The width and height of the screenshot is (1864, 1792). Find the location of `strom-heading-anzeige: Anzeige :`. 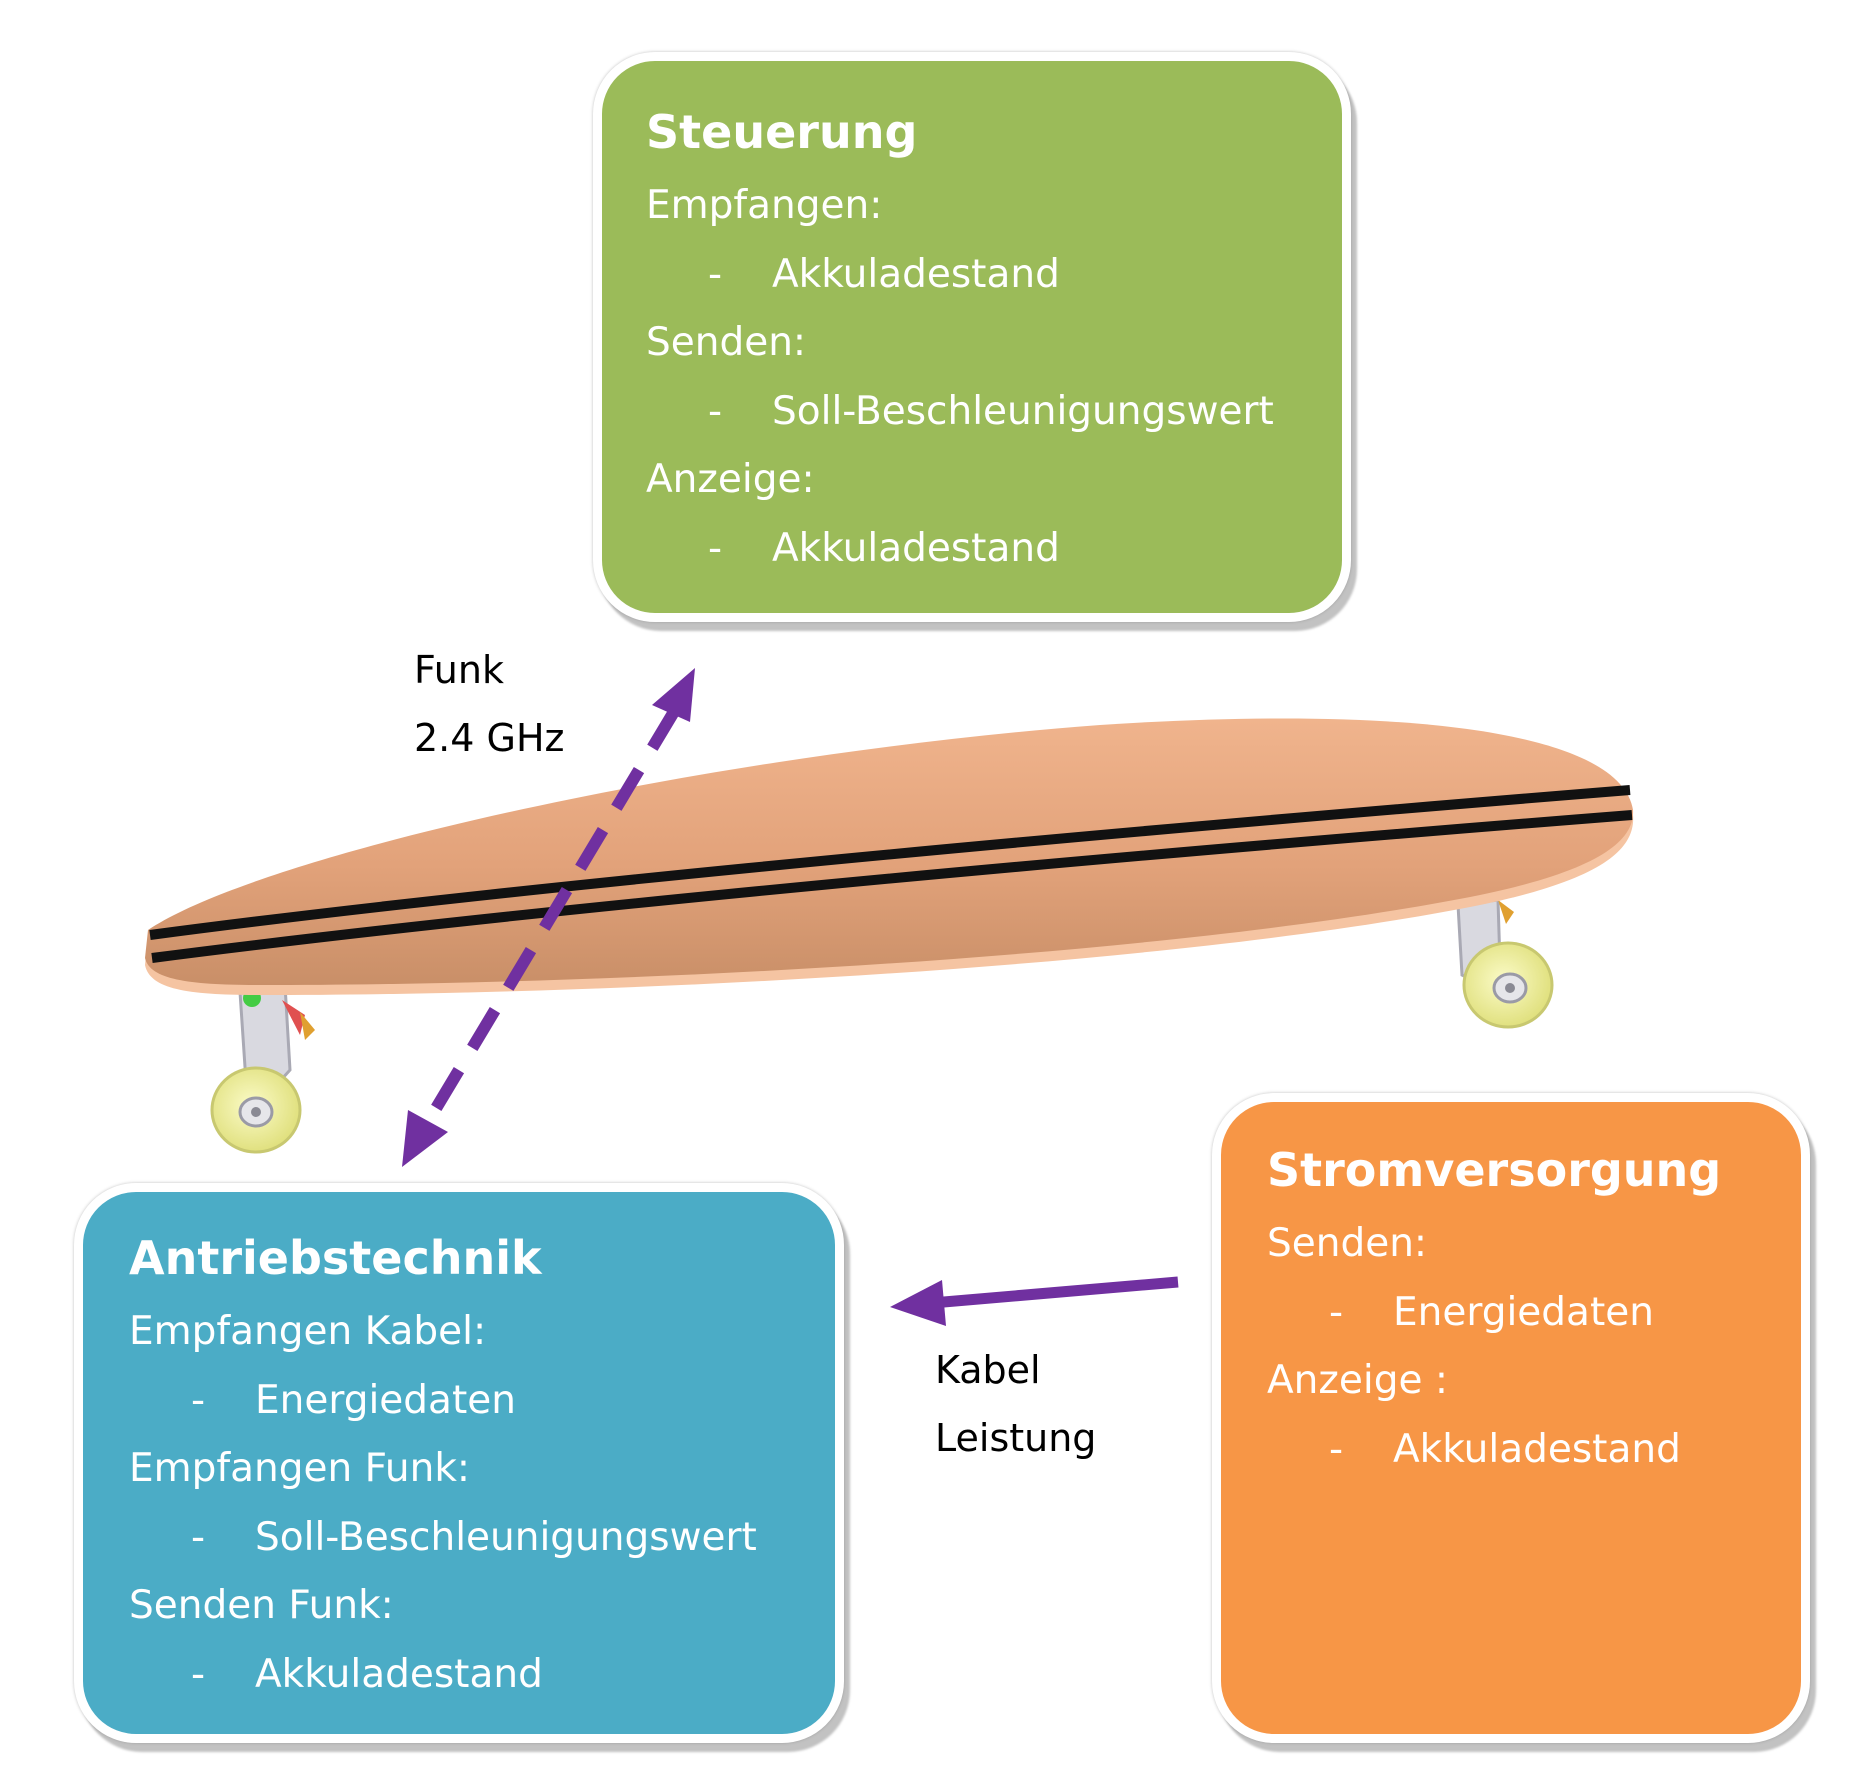

strom-heading-anzeige: Anzeige : is located at coordinates (1357, 1380).